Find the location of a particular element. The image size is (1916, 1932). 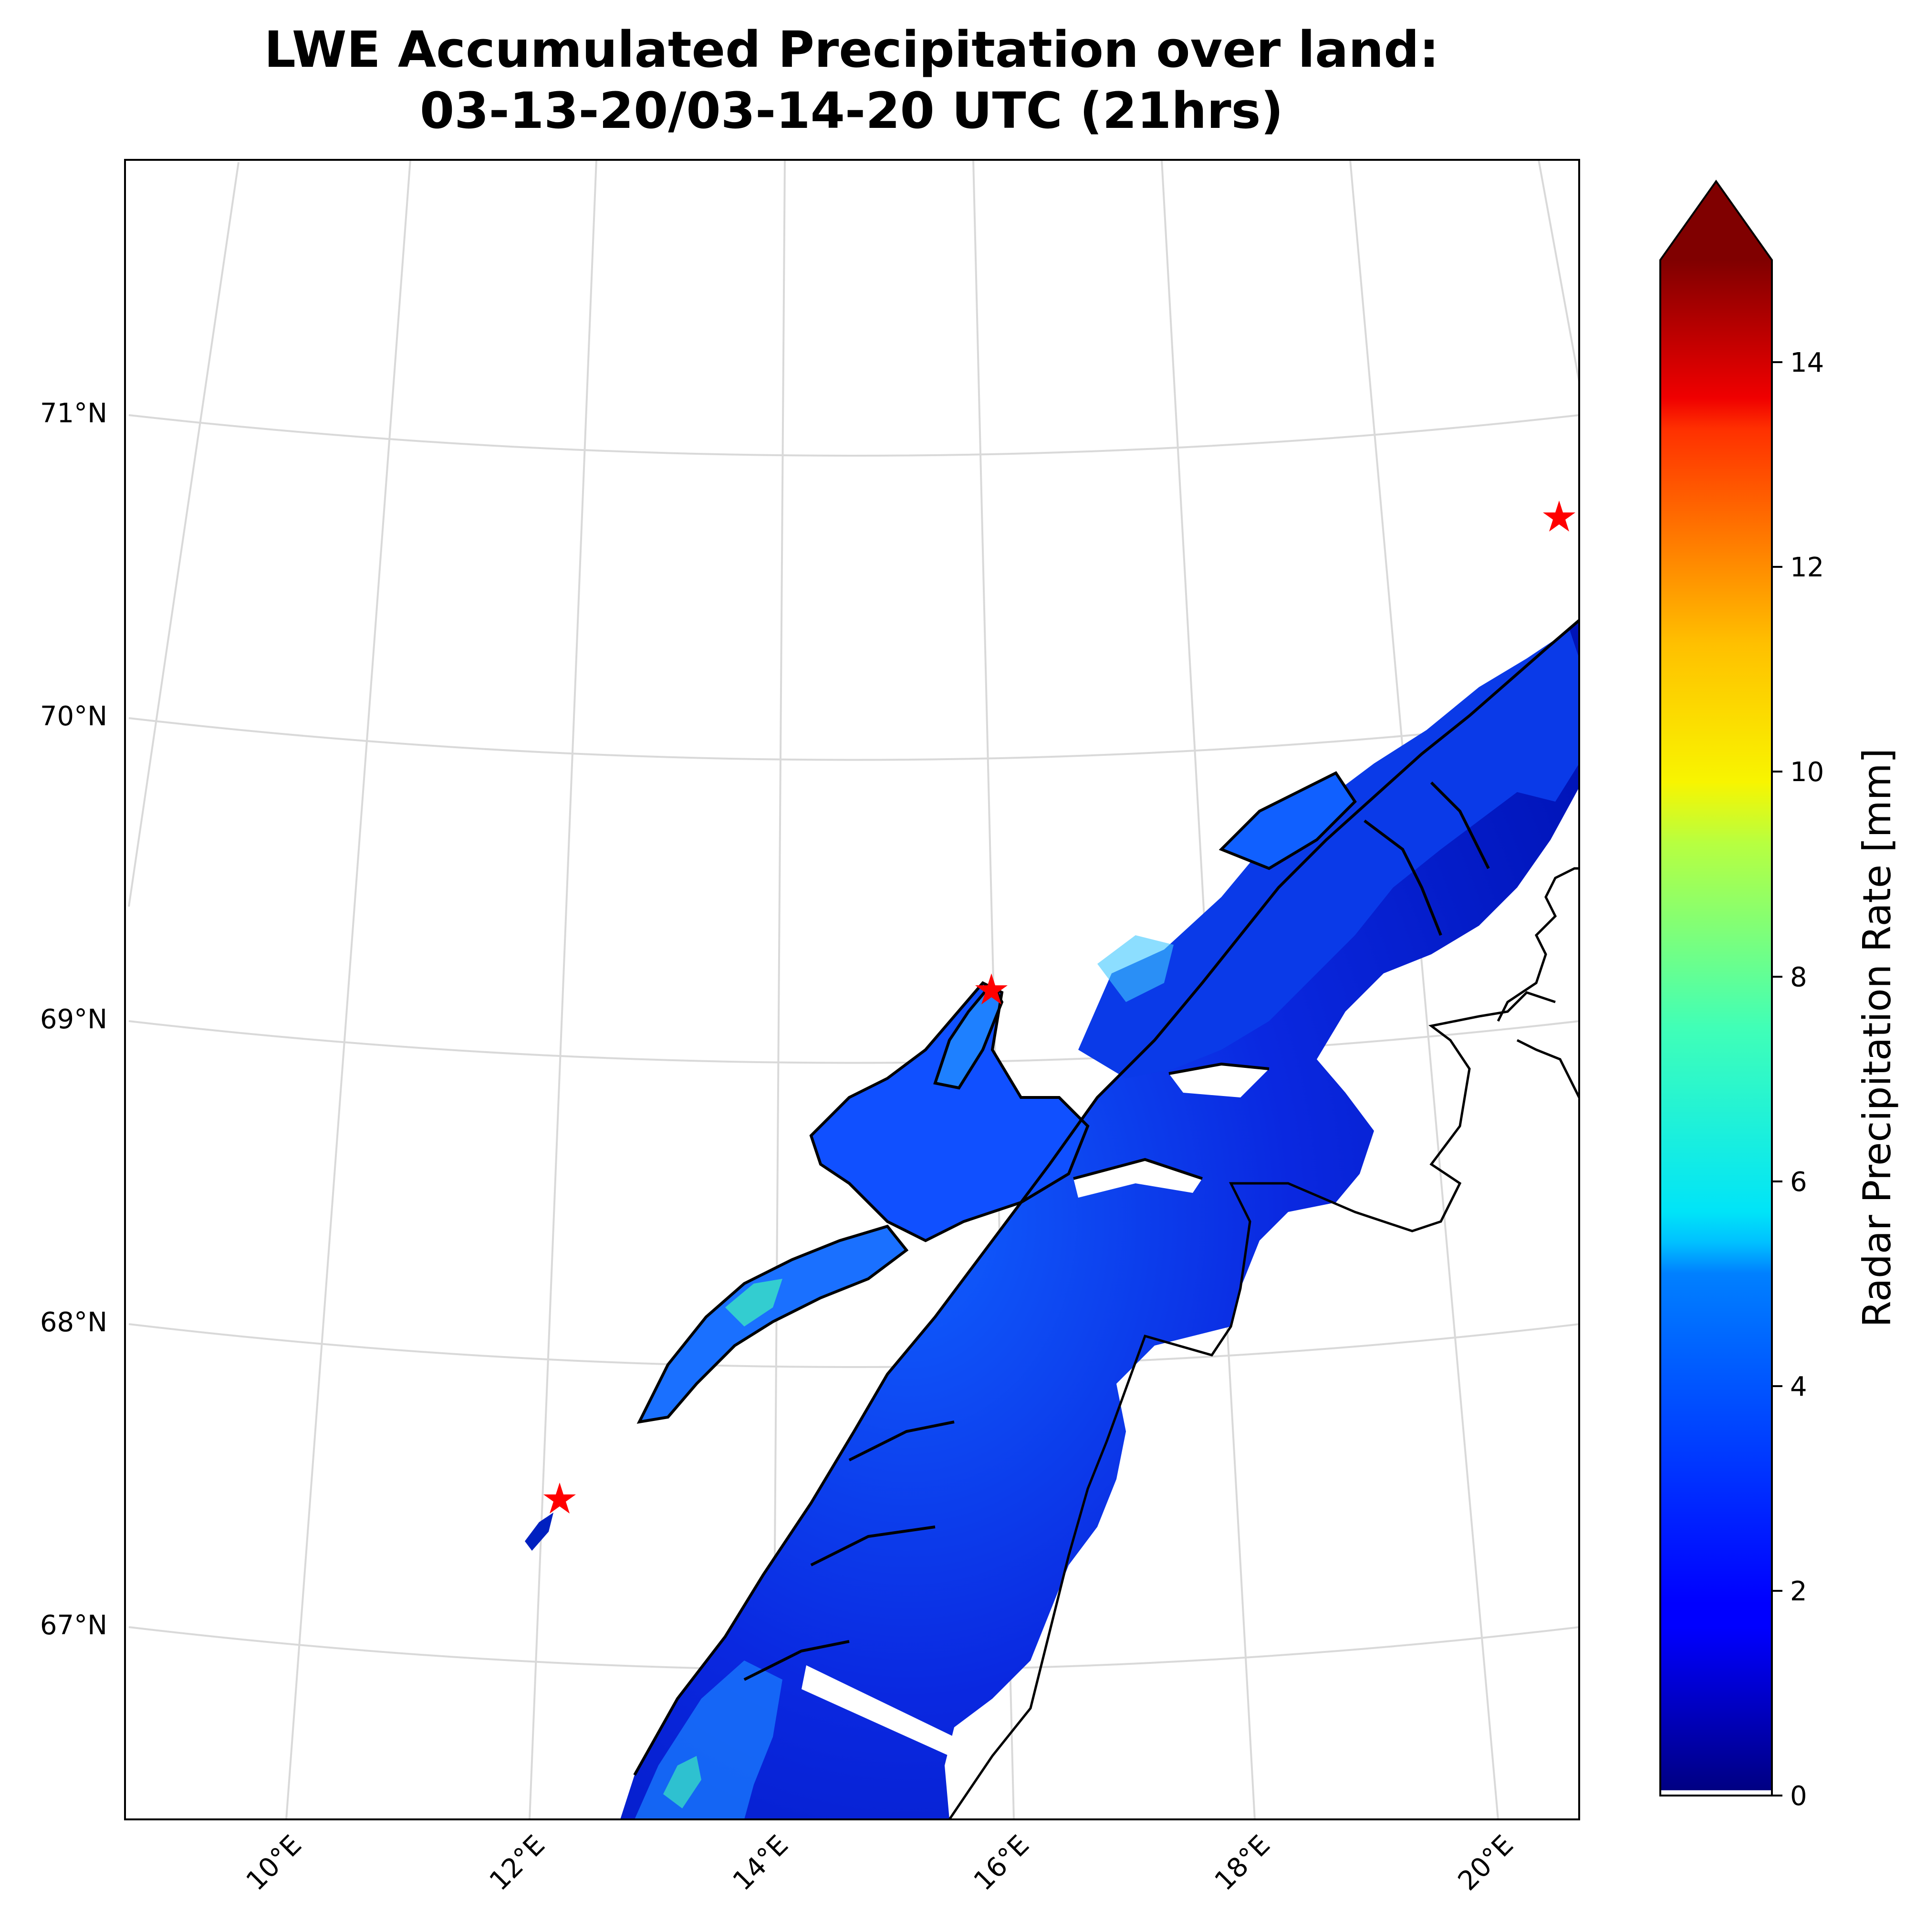

offshore-island is located at coordinates (539, 1532).